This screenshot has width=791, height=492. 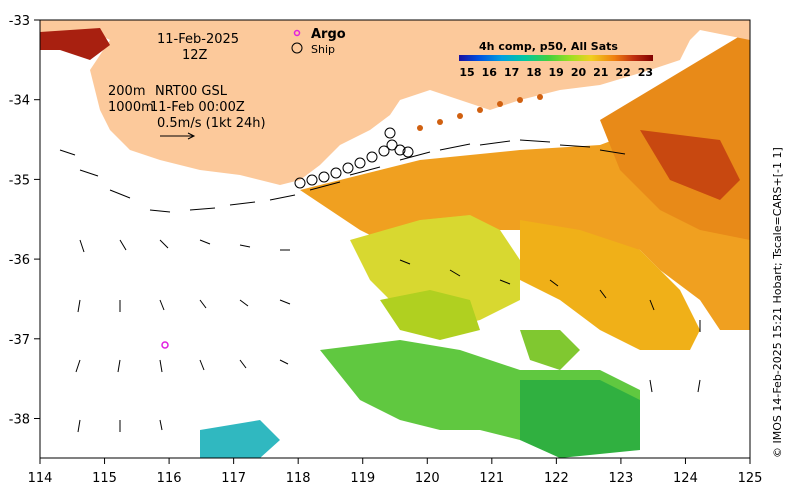 I want to click on depth-1000-label: 1000m, so click(x=131, y=107).